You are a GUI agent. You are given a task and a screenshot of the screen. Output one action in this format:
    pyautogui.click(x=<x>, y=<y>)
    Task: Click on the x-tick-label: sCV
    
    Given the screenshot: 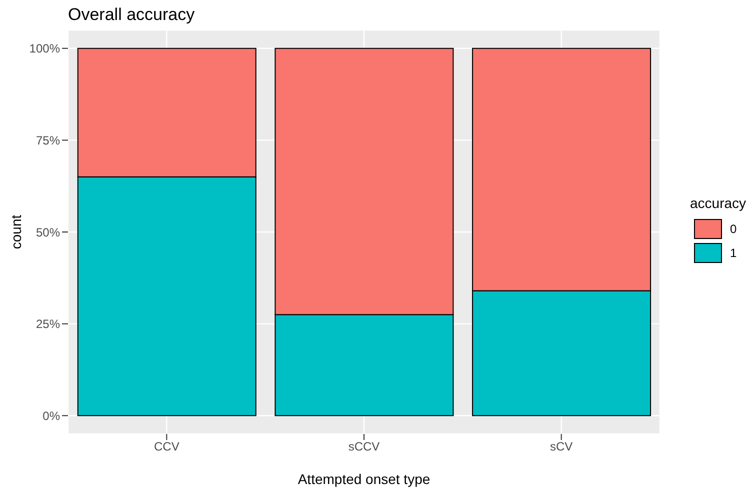 What is the action you would take?
    pyautogui.click(x=561, y=447)
    